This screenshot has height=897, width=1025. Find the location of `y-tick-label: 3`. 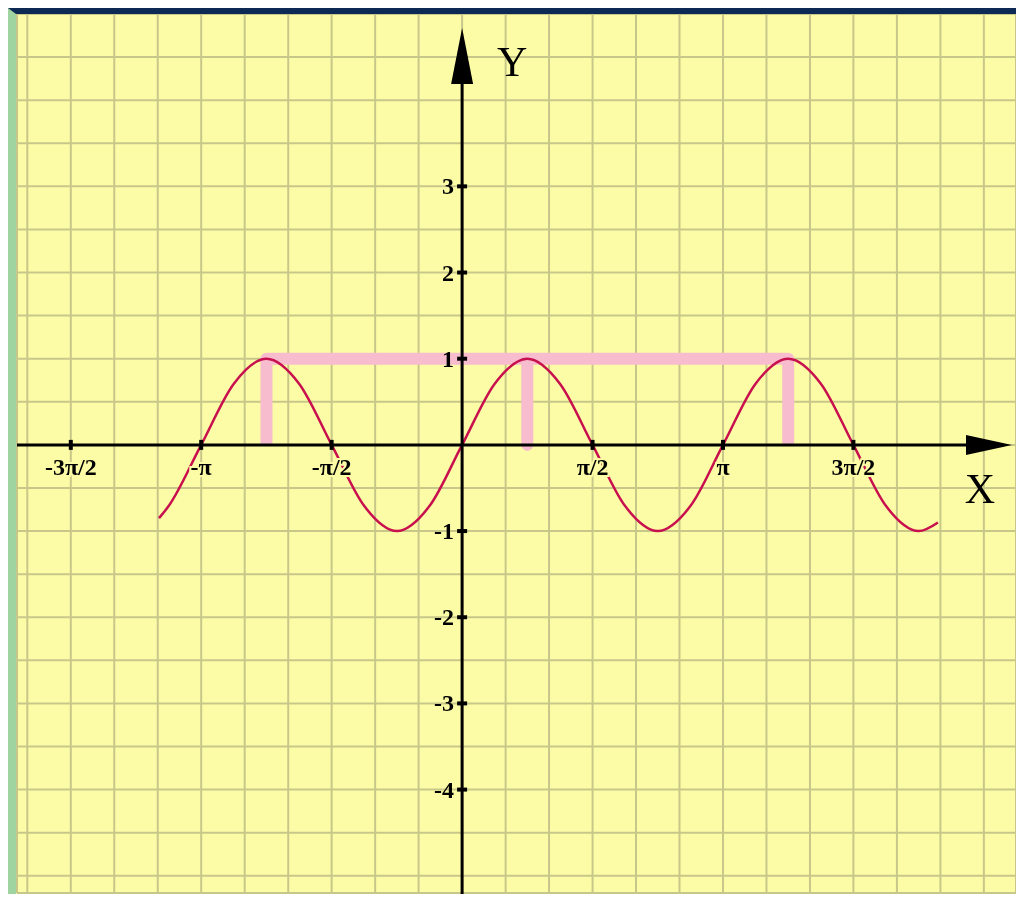

y-tick-label: 3 is located at coordinates (448, 186).